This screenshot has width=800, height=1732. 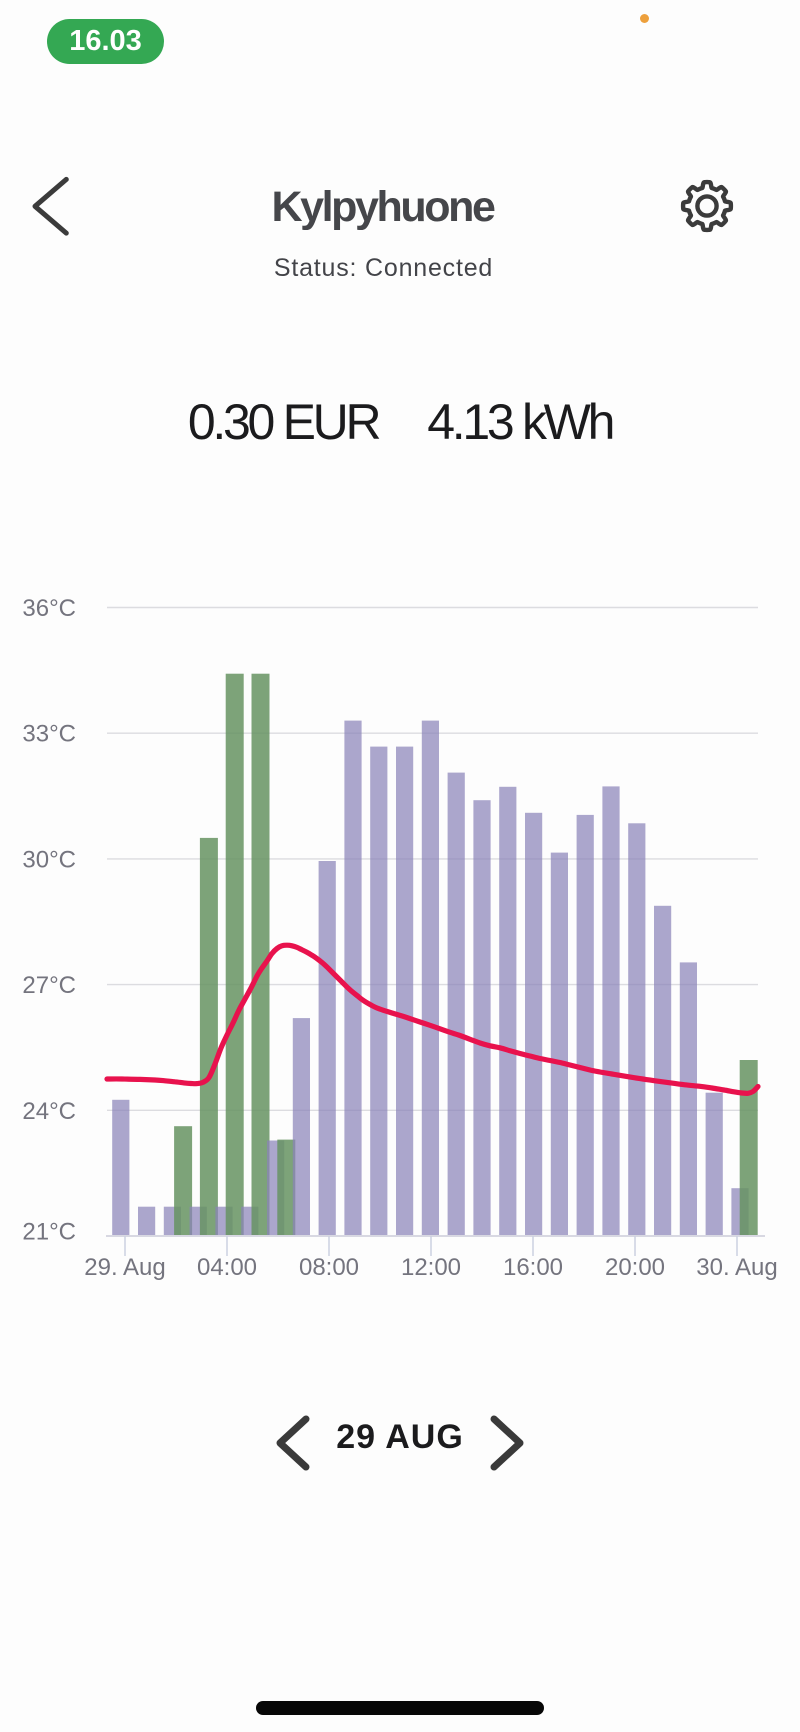 What do you see at coordinates (431, 1267) in the screenshot?
I see `svg-text: 12:00` at bounding box center [431, 1267].